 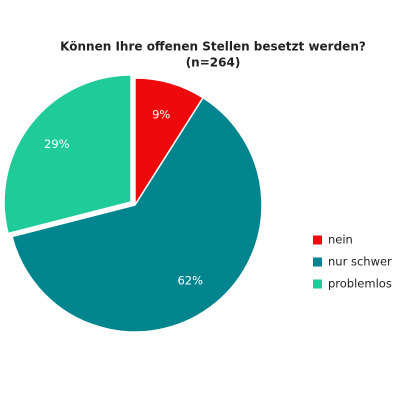 What do you see at coordinates (360, 284) in the screenshot?
I see `legend-label: problemlos` at bounding box center [360, 284].